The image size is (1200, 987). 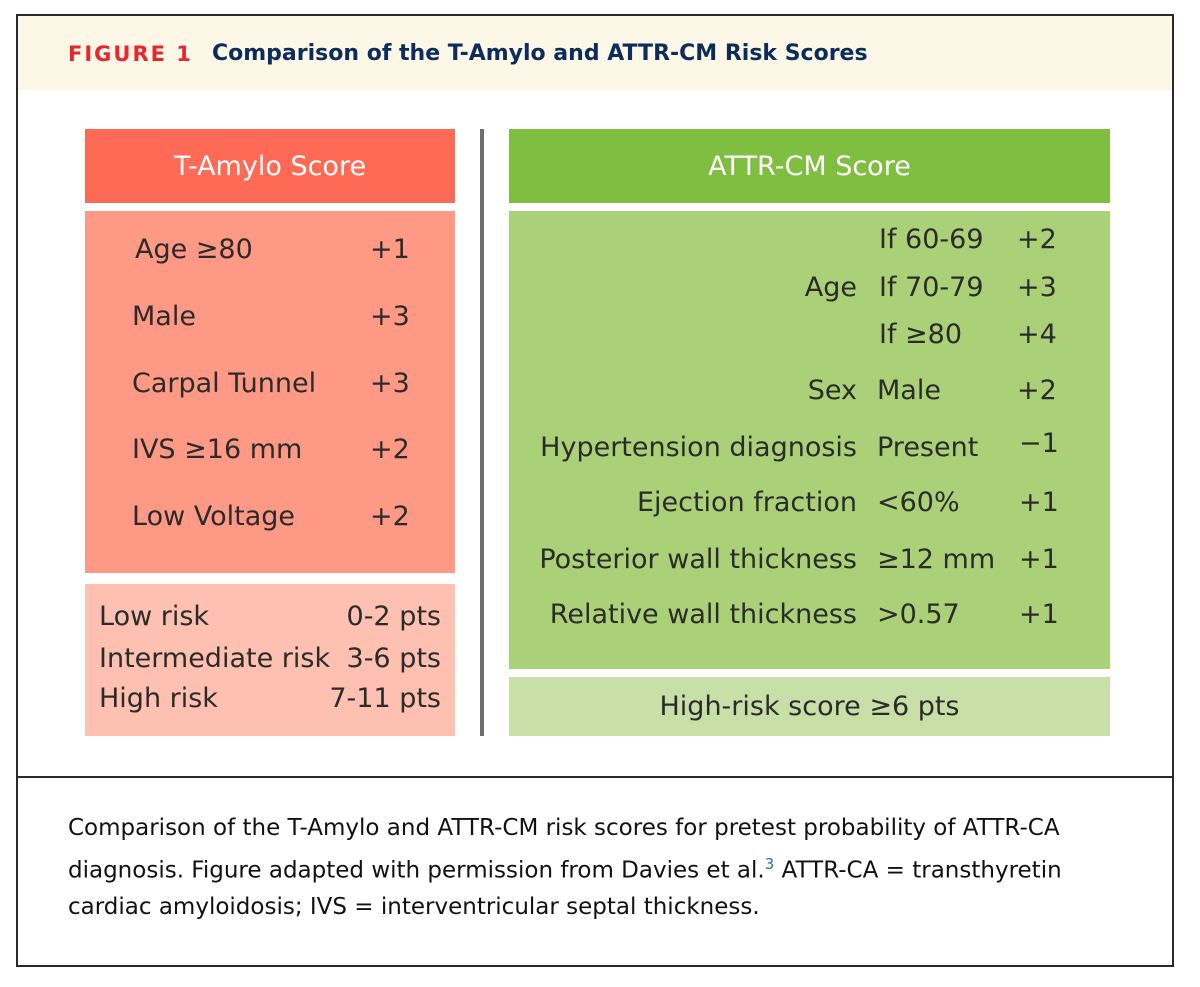 What do you see at coordinates (1037, 239) in the screenshot?
I see `age-points: +2` at bounding box center [1037, 239].